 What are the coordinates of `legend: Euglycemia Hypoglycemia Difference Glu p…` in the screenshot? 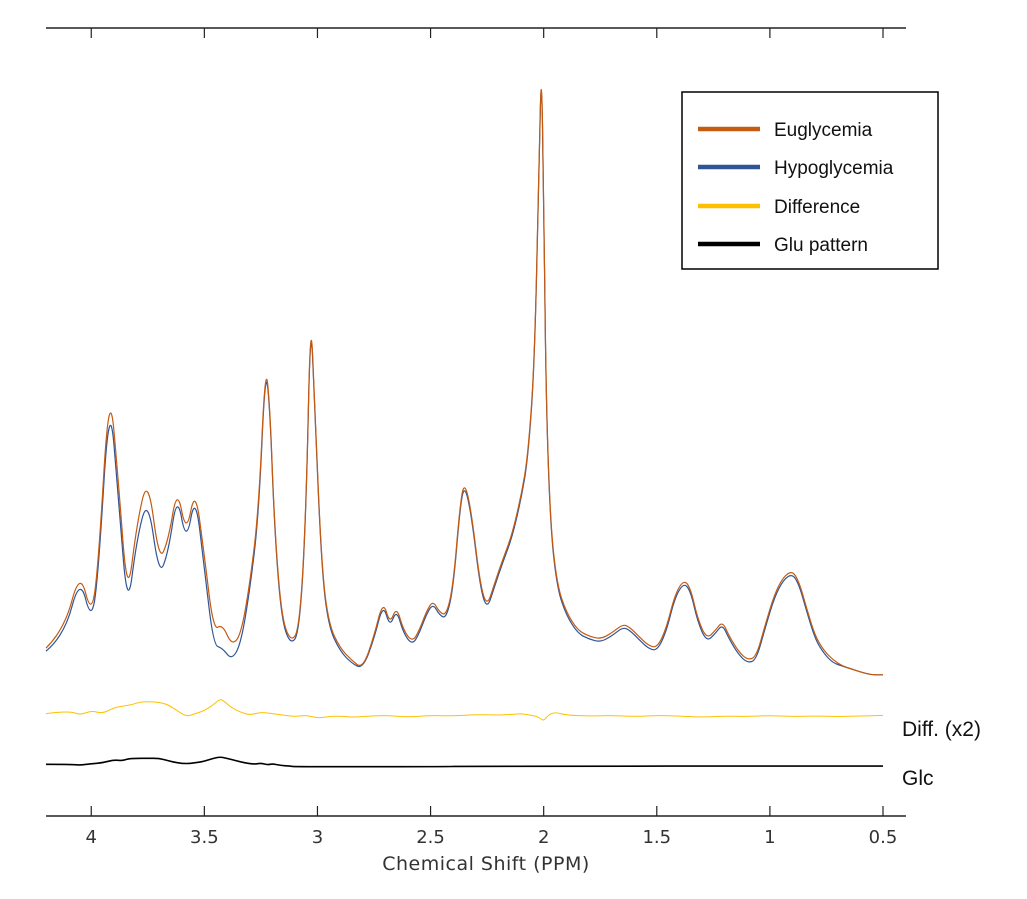 It's located at (810, 180).